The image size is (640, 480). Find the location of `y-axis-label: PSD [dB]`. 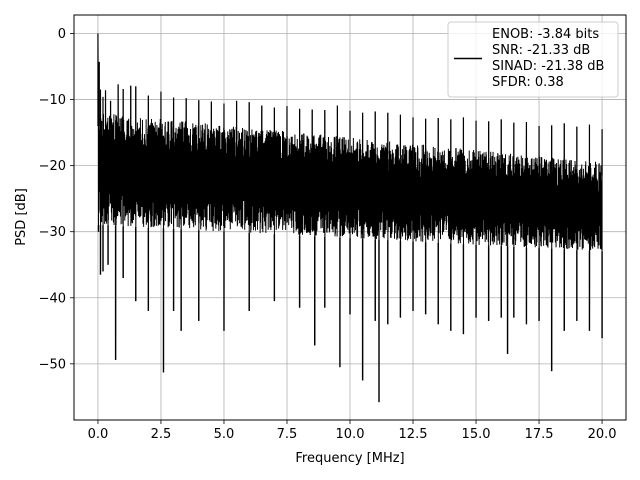

y-axis-label: PSD [dB] is located at coordinates (21, 217).